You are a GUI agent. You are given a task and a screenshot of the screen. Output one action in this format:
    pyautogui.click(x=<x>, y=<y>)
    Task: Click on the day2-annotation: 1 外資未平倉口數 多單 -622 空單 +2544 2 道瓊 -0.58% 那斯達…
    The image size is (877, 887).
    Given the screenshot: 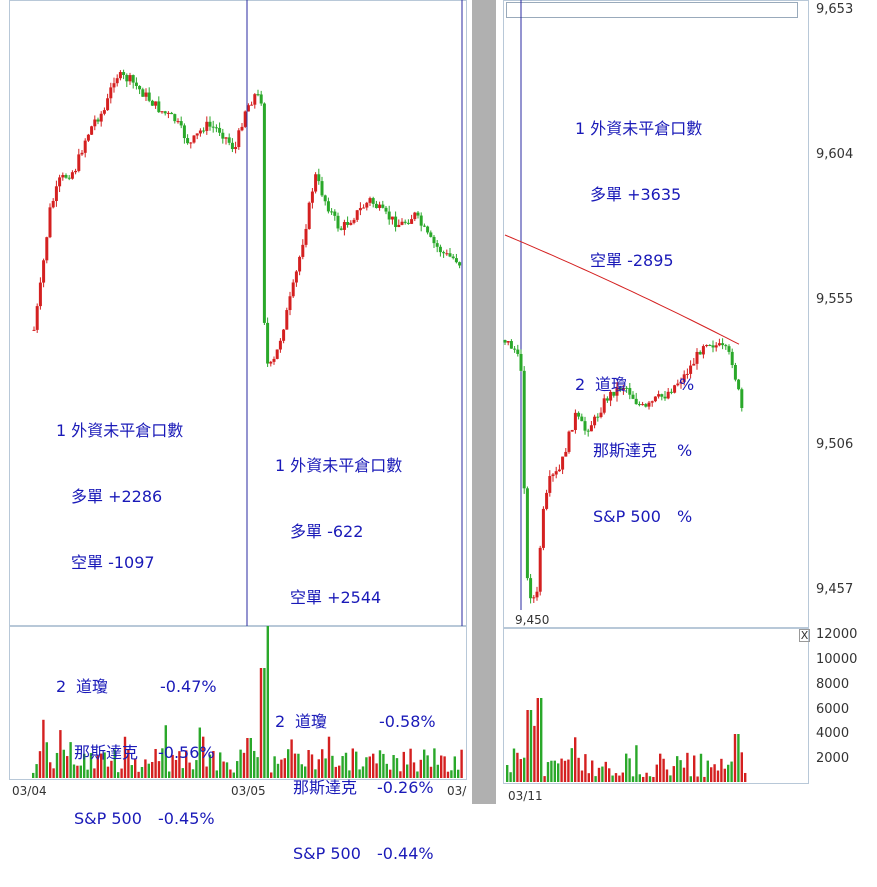 What is the action you would take?
    pyautogui.click(x=355, y=659)
    